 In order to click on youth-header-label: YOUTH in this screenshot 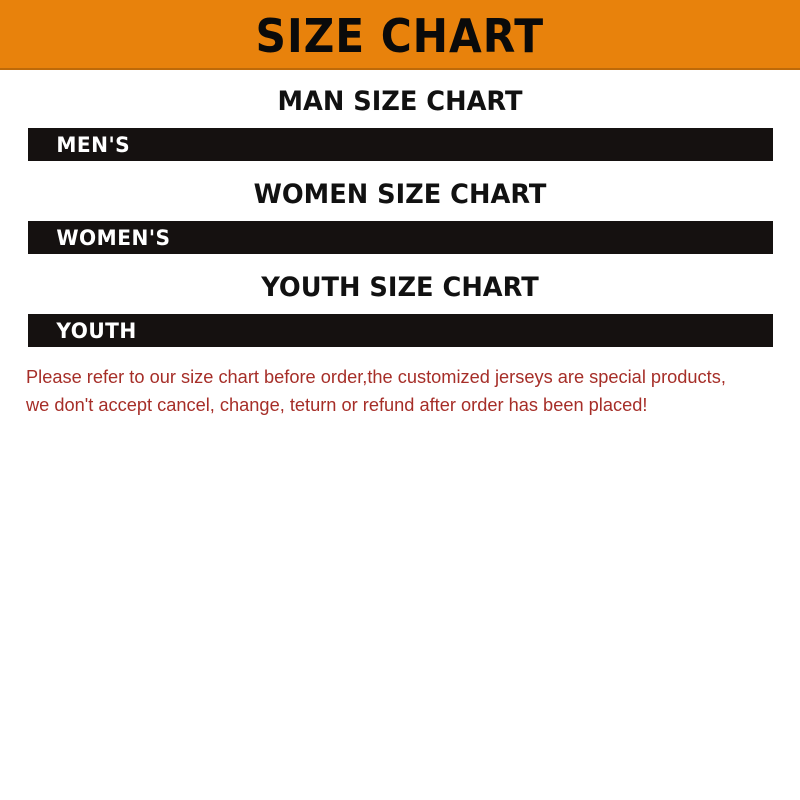, I will do `click(96, 330)`.